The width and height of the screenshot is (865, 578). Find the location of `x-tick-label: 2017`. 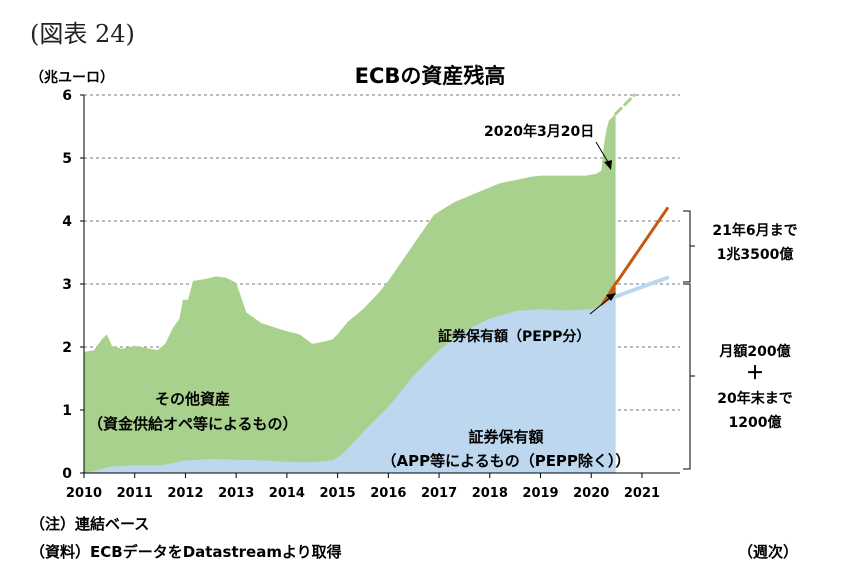

x-tick-label: 2017 is located at coordinates (439, 493).